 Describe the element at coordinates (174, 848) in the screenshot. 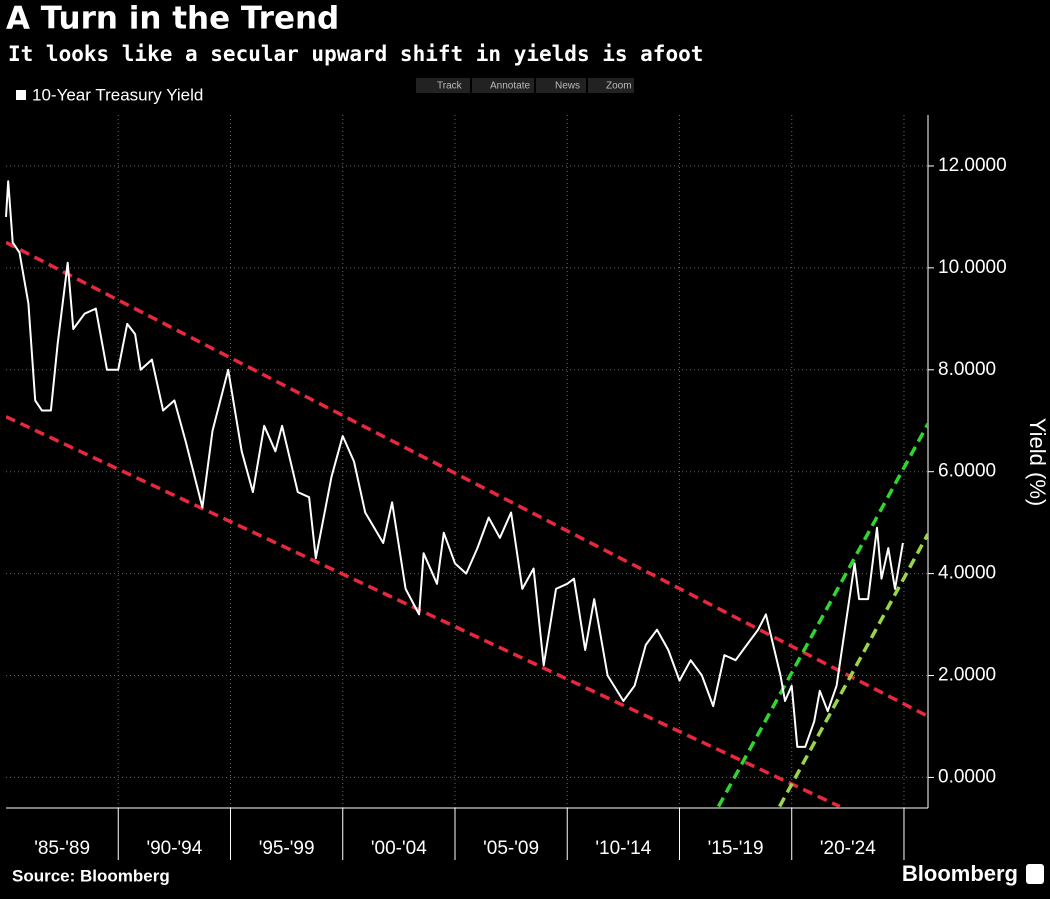

I see `x-tick-label: '90-'94` at that location.